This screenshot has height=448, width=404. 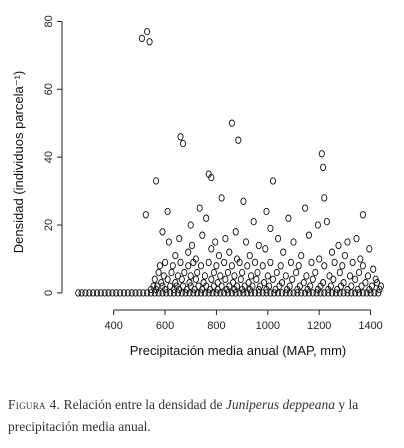 I want to click on x-tick-label: 1200, so click(x=319, y=326).